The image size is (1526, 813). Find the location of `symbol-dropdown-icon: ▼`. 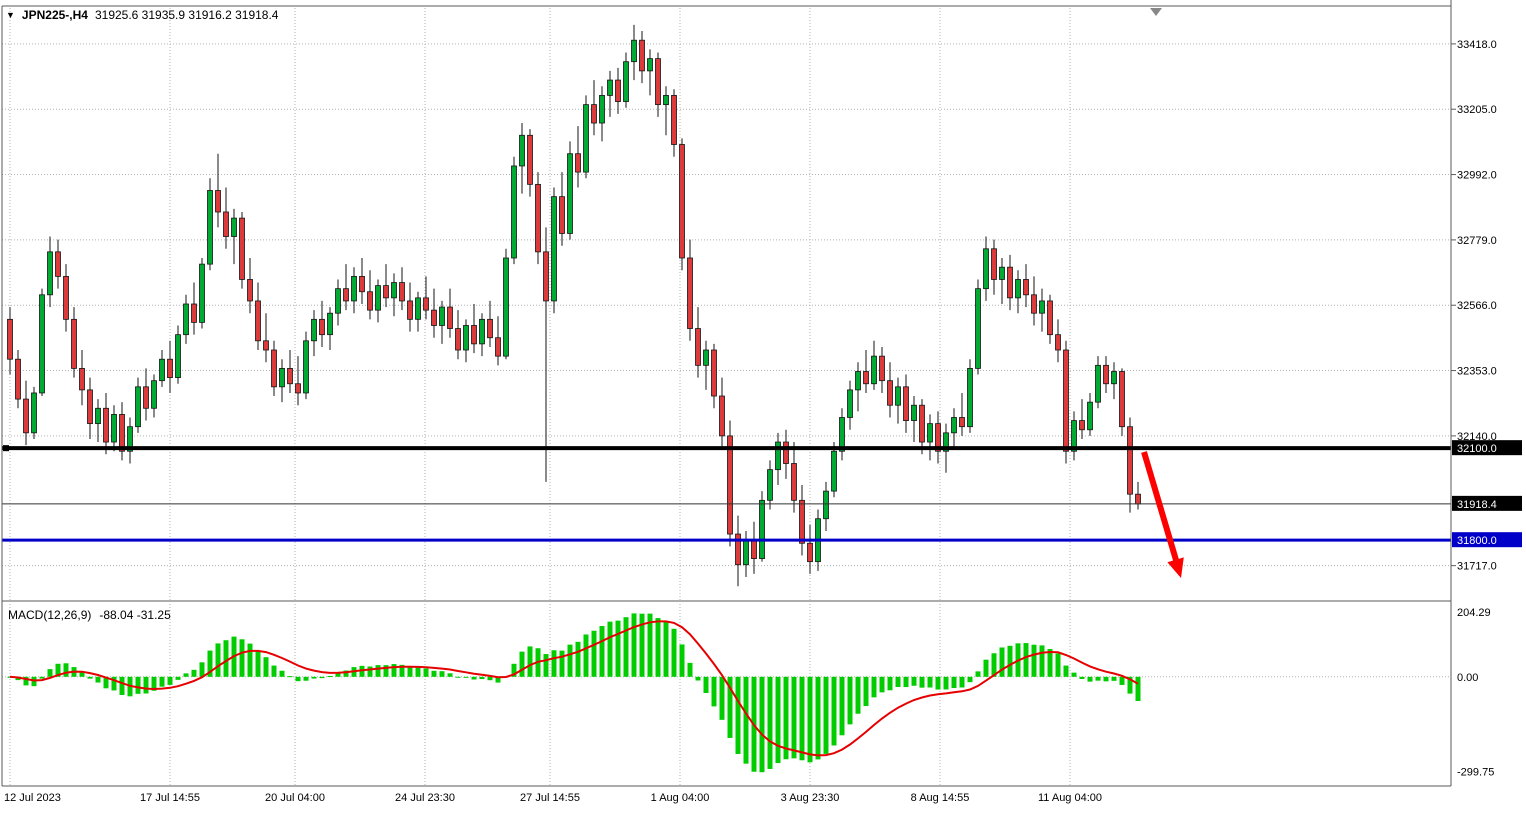

symbol-dropdown-icon: ▼ is located at coordinates (10, 14).